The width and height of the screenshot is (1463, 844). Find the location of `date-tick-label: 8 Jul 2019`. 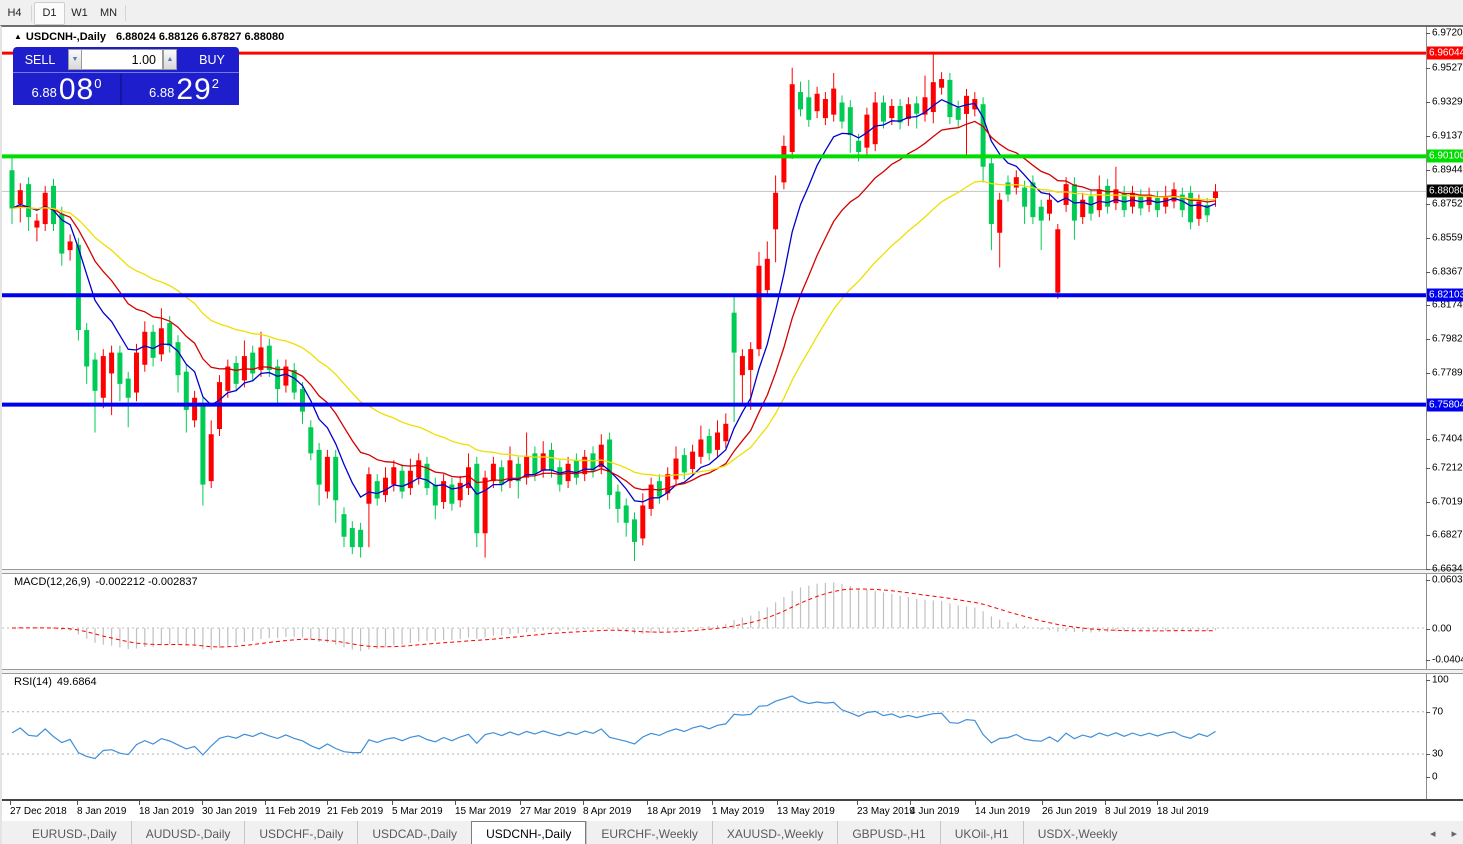

date-tick-label: 8 Jul 2019 is located at coordinates (1128, 811).